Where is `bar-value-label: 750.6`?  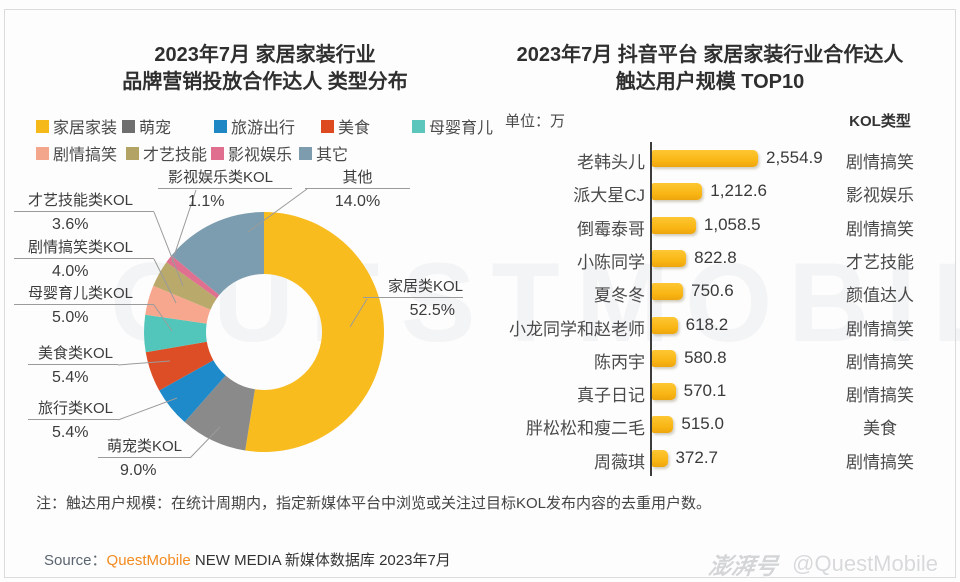
bar-value-label: 750.6 is located at coordinates (712, 291).